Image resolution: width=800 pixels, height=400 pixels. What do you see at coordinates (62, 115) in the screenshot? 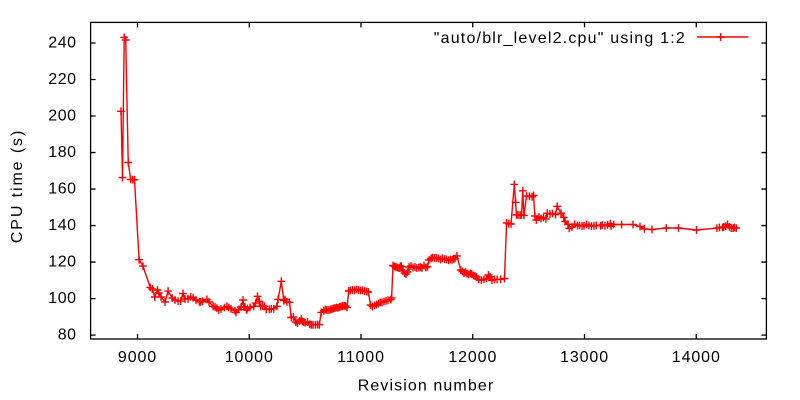
I see `svg-text: 200` at bounding box center [62, 115].